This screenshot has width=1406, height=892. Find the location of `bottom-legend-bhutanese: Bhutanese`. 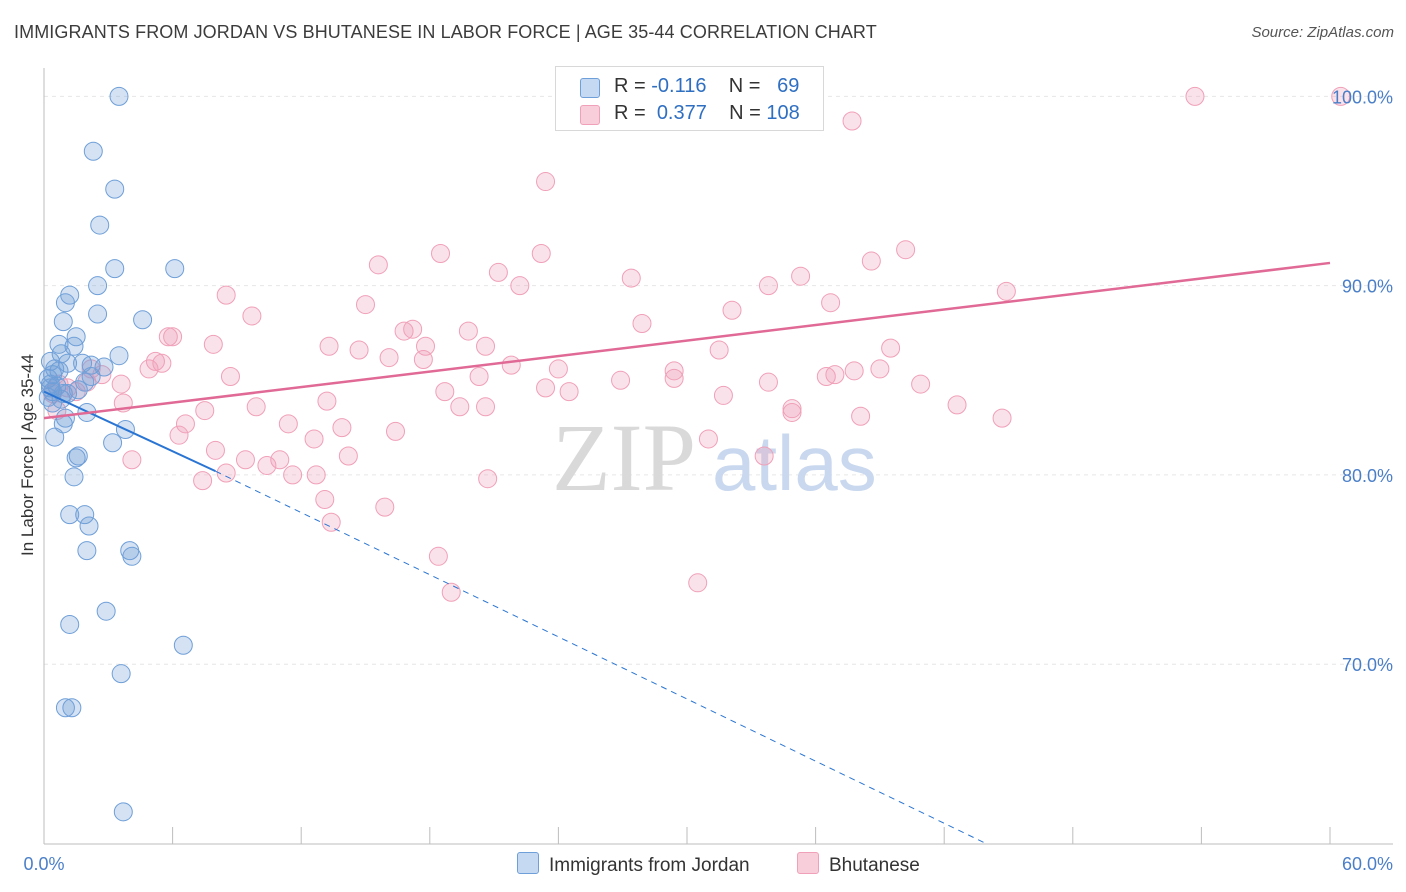

bottom-legend-bhutanese: Bhutanese is located at coordinates (858, 864).